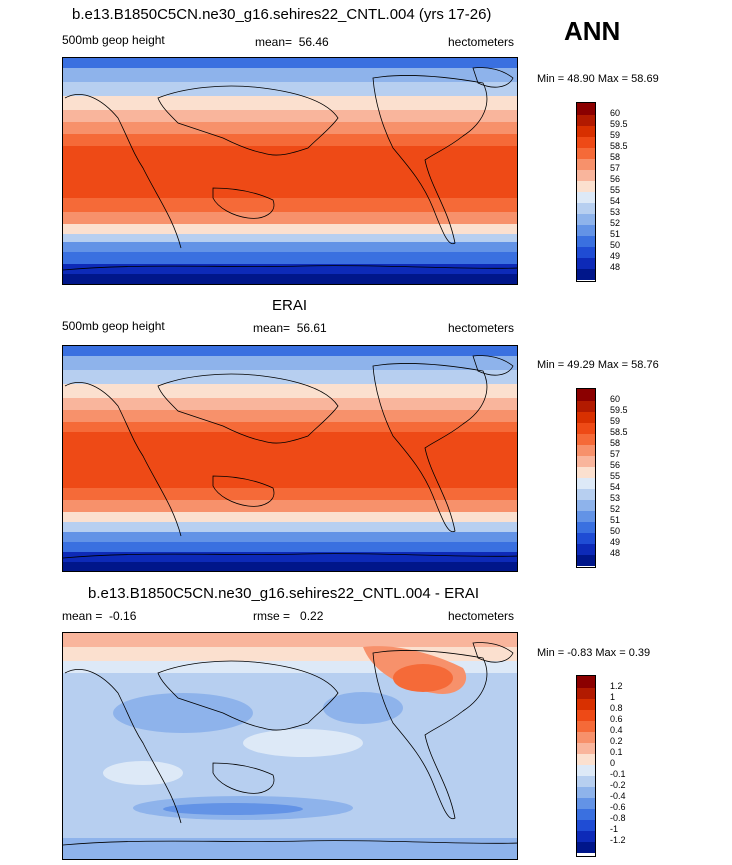  What do you see at coordinates (99, 616) in the screenshot?
I see `panel3-mean: mean = -0.16` at bounding box center [99, 616].